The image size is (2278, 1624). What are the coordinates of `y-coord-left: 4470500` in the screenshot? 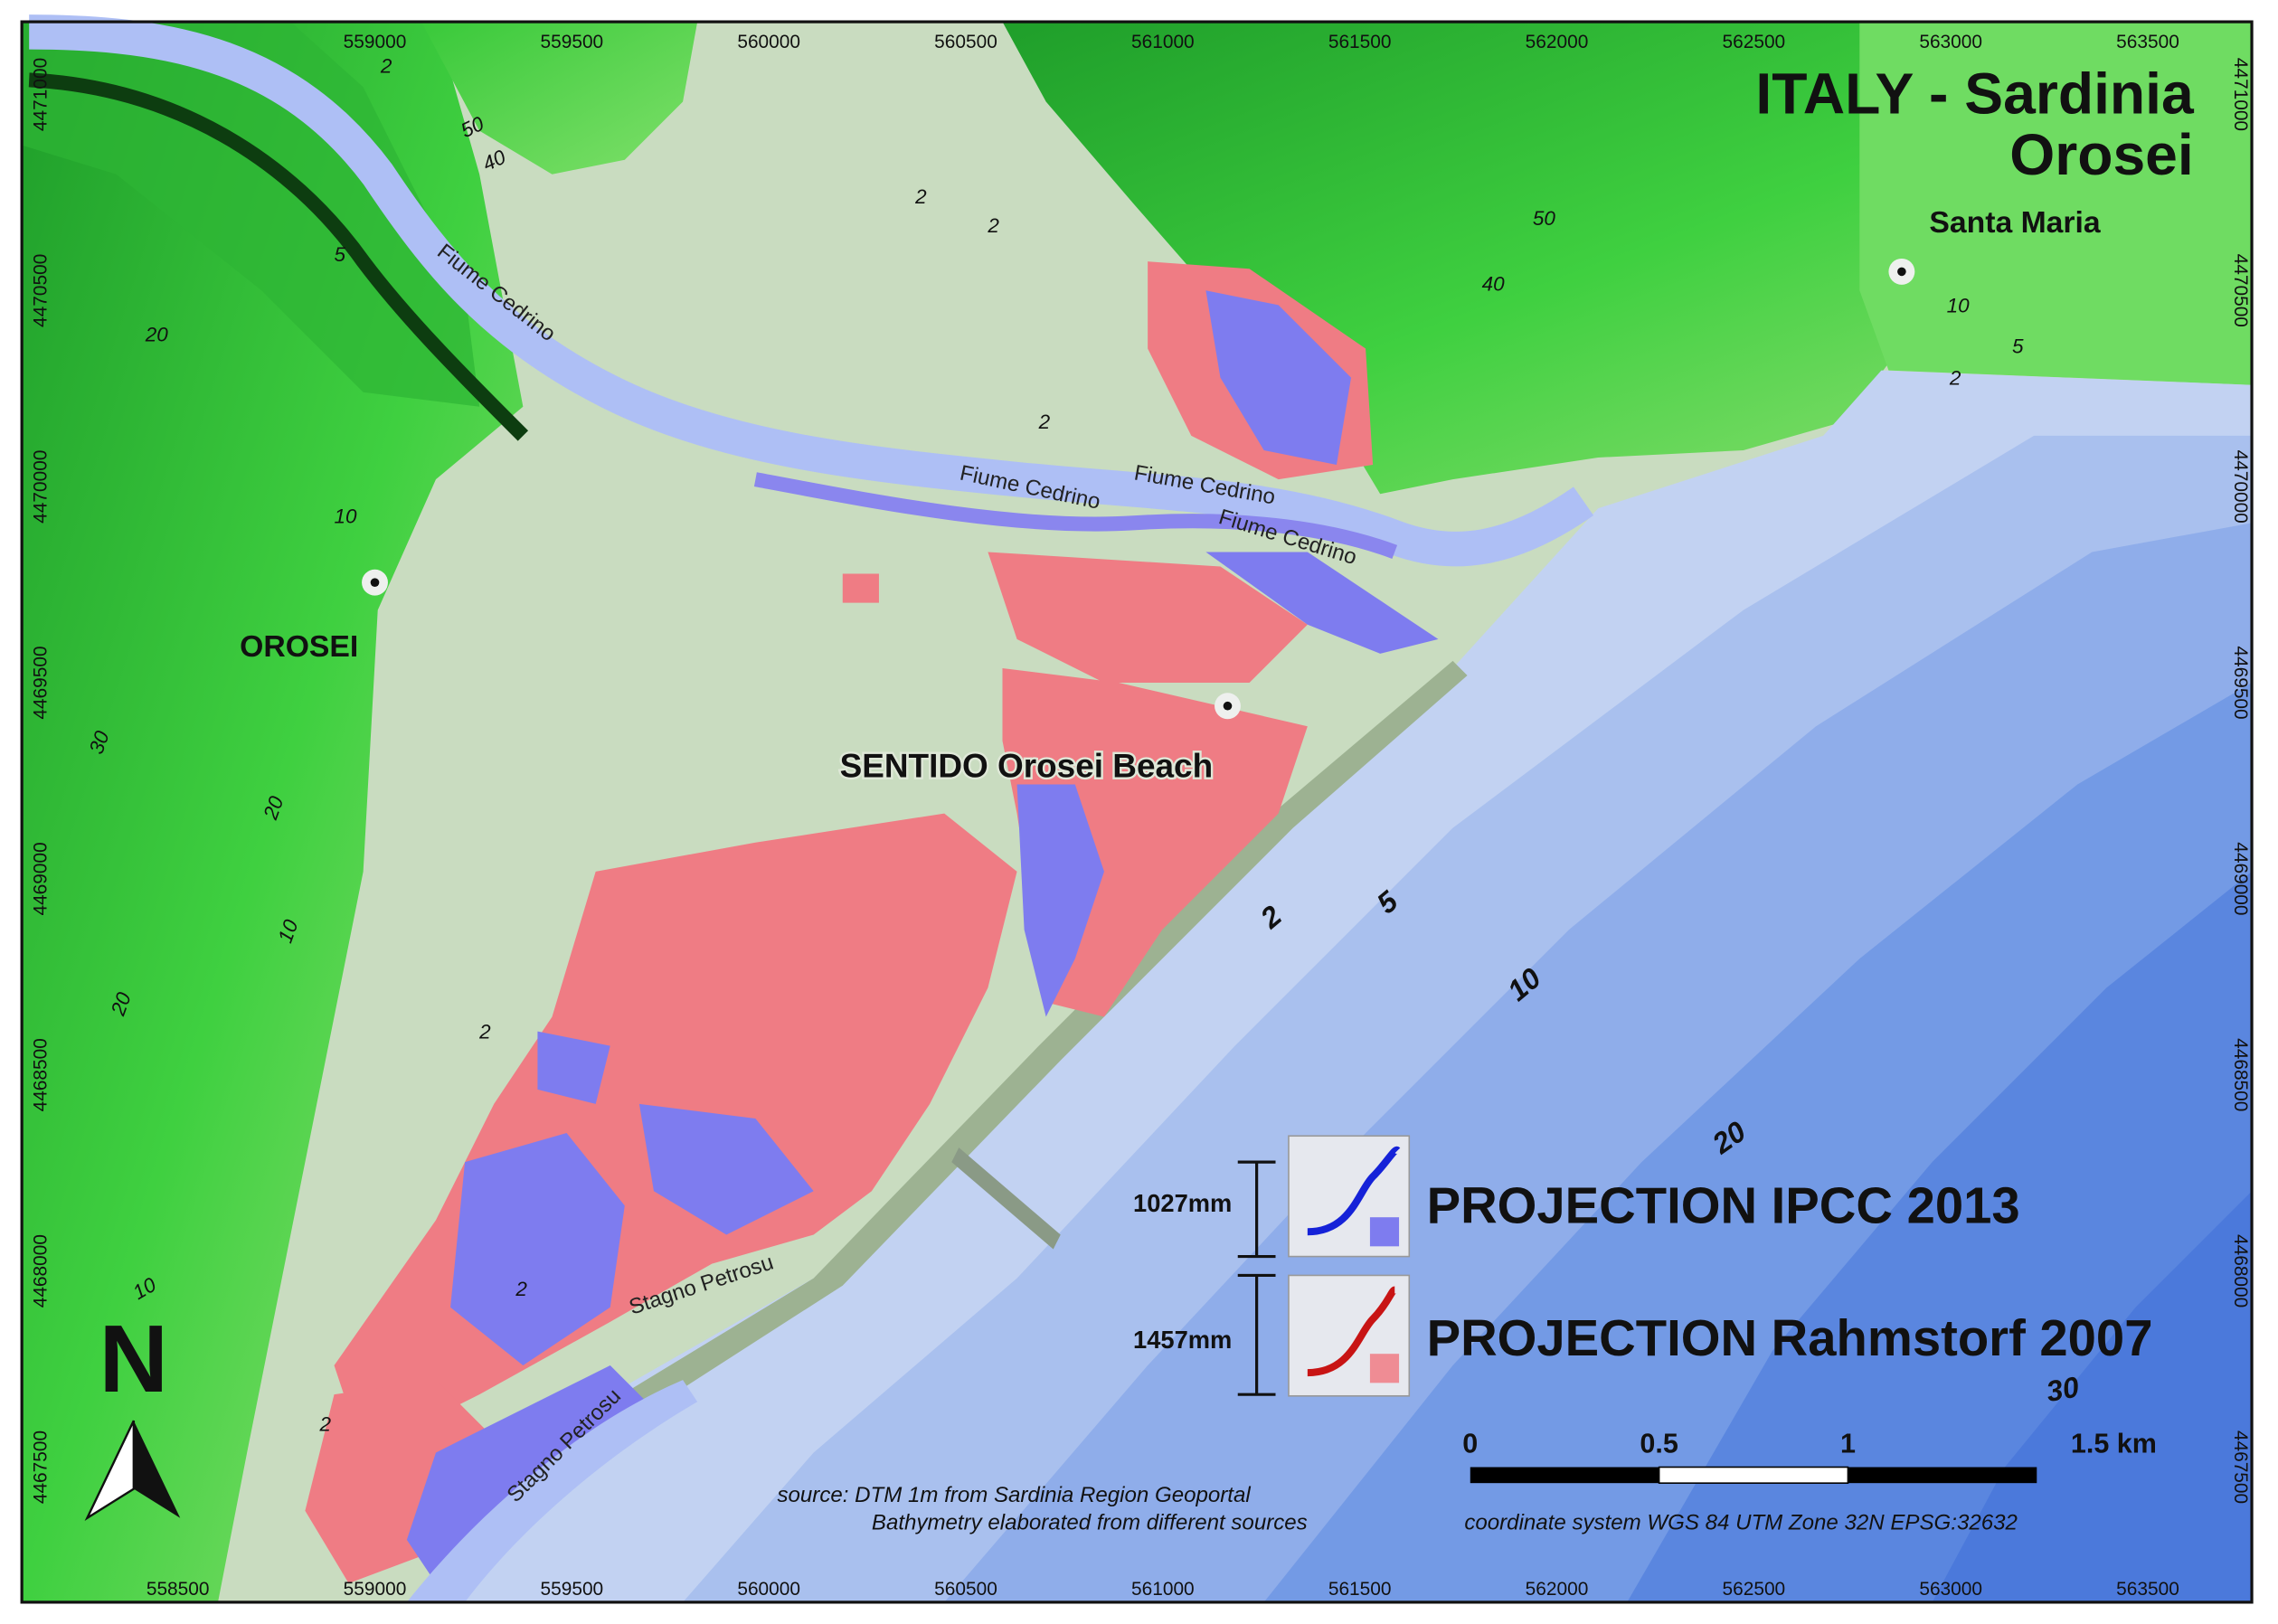 It's located at (40, 290).